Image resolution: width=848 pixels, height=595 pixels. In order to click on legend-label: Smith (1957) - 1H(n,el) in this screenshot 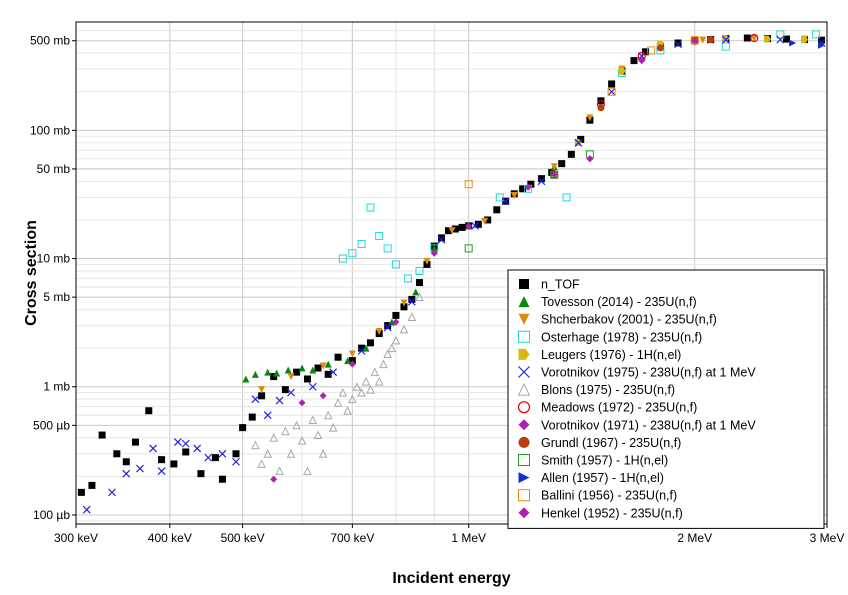, I will do `click(604, 461)`.